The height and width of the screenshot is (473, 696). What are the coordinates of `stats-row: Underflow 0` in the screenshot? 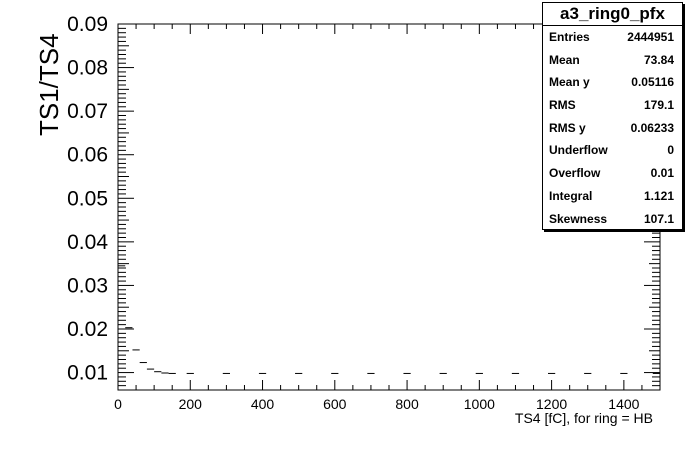 It's located at (612, 150).